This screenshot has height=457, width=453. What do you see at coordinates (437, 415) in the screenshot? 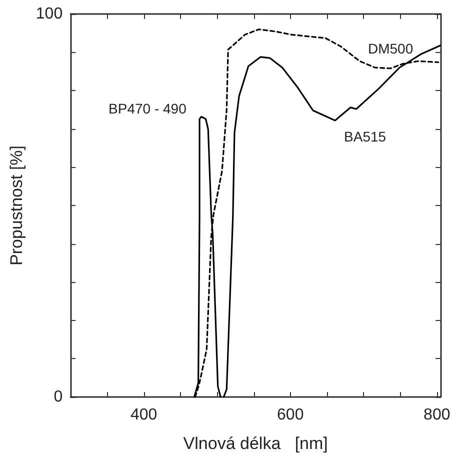
I see `x-tick-label: 800` at bounding box center [437, 415].